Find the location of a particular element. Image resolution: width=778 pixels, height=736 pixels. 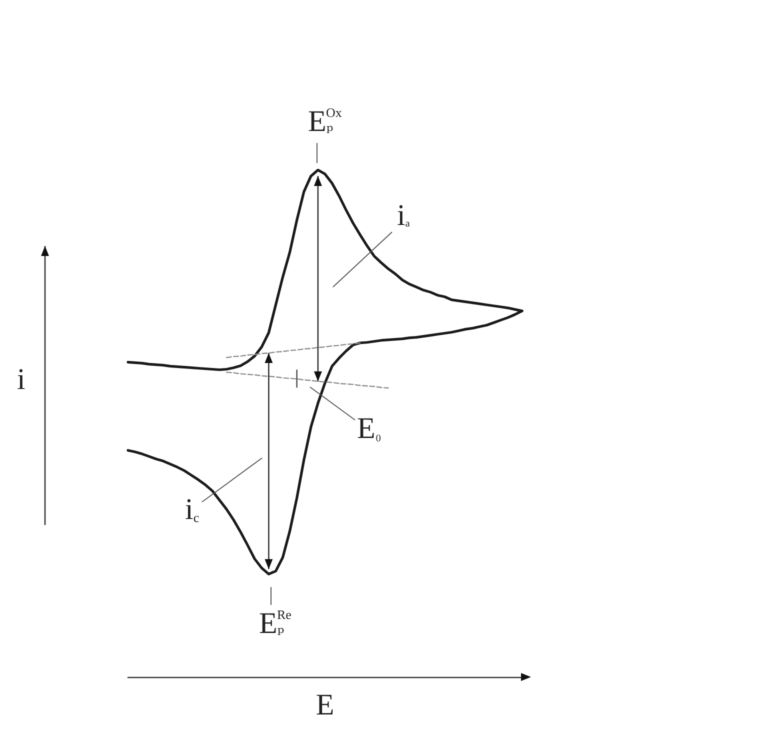

annotation: i$_{c}$ is located at coordinates (192, 509).